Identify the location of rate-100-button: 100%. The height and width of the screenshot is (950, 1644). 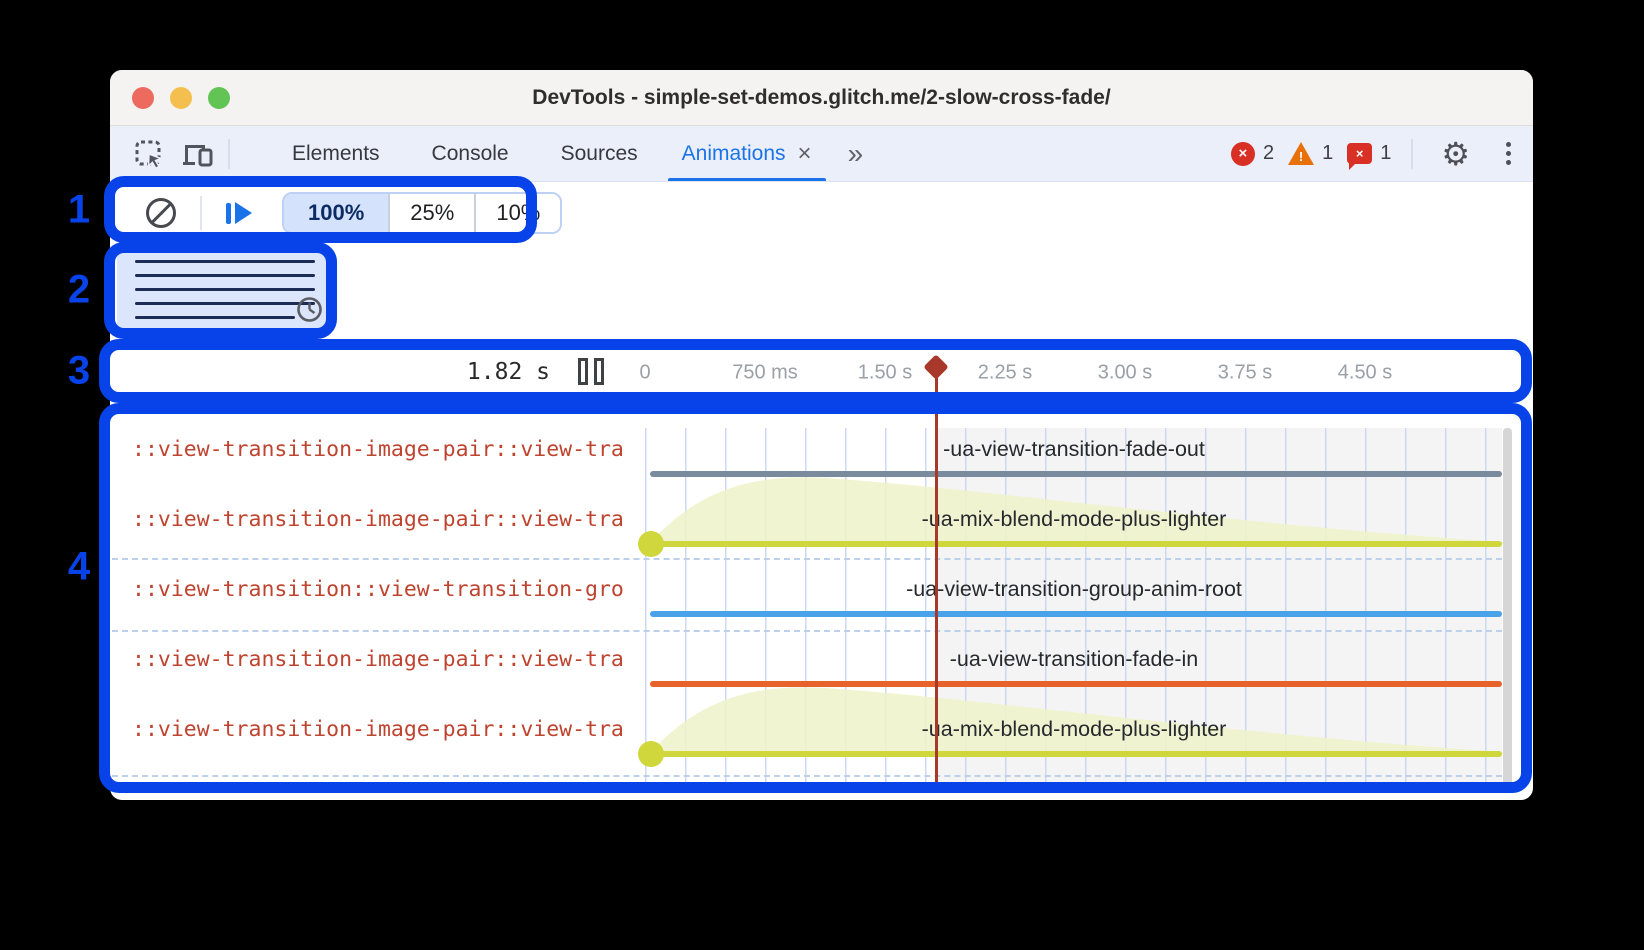
(336, 213).